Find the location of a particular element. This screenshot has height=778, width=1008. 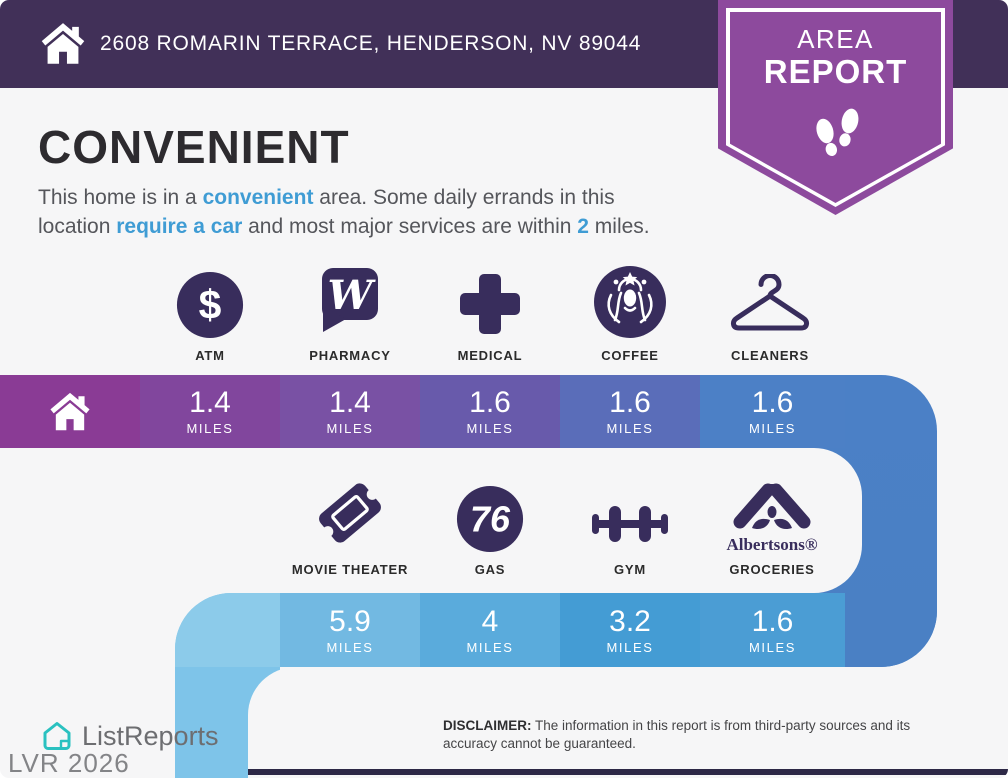

listreports-wordmark: ListReports is located at coordinates (150, 735).